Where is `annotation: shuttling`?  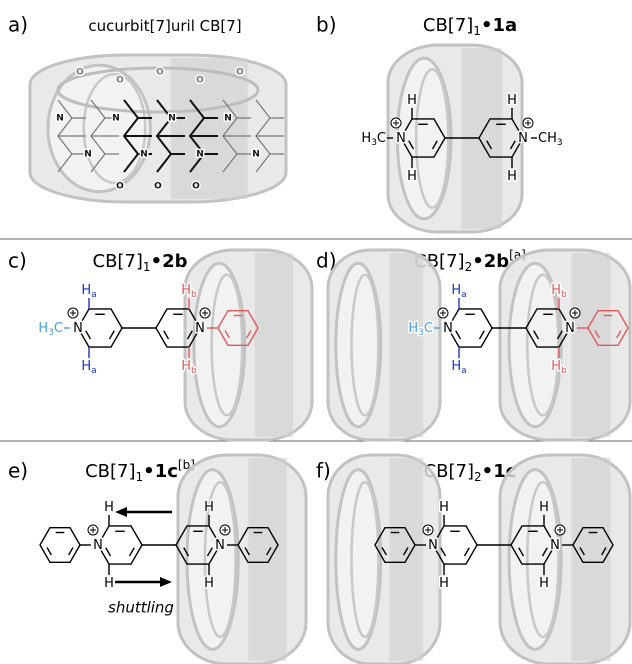 annotation: shuttling is located at coordinates (141, 608).